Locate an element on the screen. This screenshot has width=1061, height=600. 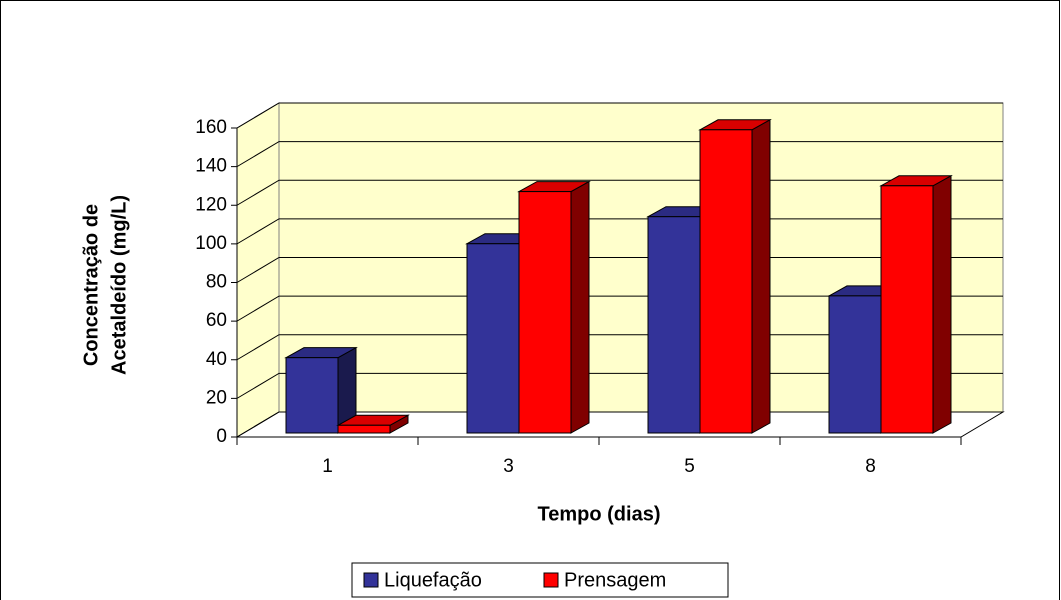
y-axis-title: Acetaldeído (mg/L) is located at coordinates (119, 285).